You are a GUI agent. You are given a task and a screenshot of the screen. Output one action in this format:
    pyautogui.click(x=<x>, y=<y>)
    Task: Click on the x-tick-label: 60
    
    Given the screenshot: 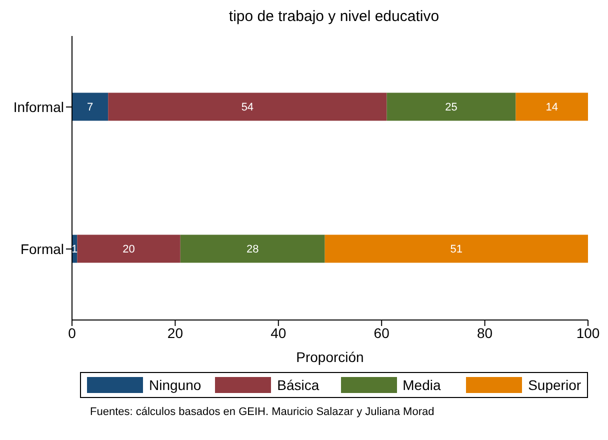 What is the action you would take?
    pyautogui.click(x=382, y=332)
    